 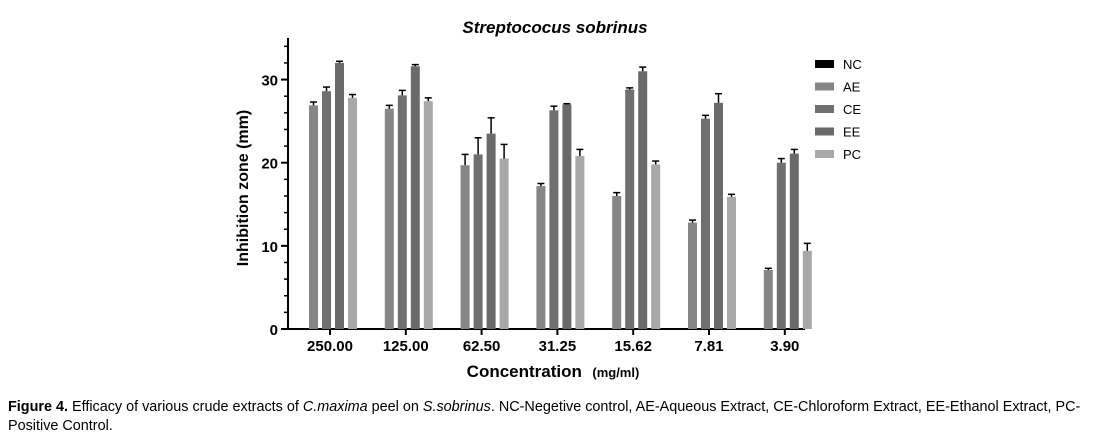 I want to click on x-axis-label: Concentration (mg/ml), so click(x=553, y=371).